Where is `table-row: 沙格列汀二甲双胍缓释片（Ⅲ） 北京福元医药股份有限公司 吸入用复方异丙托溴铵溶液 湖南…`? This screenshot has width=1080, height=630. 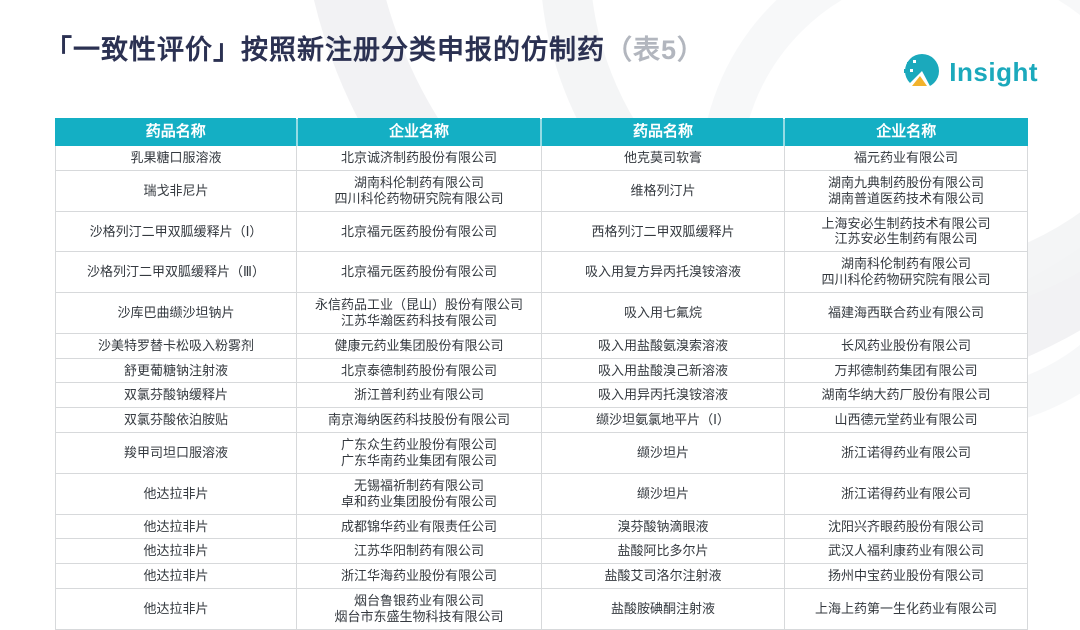 table-row: 沙格列汀二甲双胍缓释片（Ⅲ） 北京福元医药股份有限公司 吸入用复方异丙托溴铵溶液 湖南… is located at coordinates (541, 272).